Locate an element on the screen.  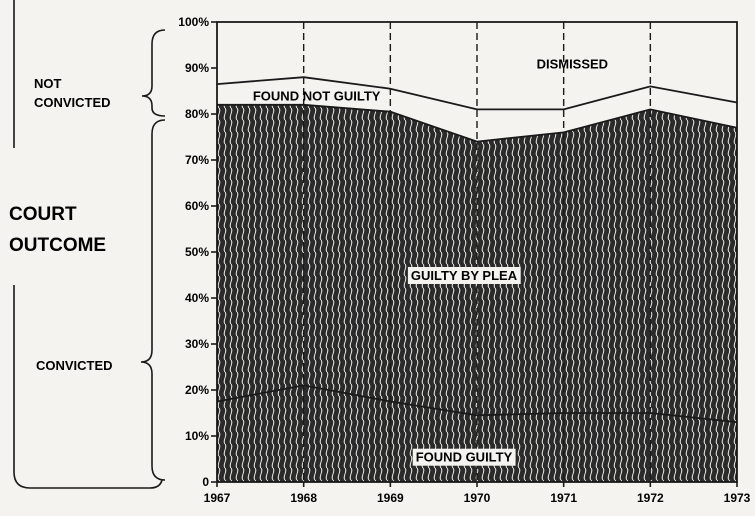
y-tick-label: 80% is located at coordinates (197, 114).